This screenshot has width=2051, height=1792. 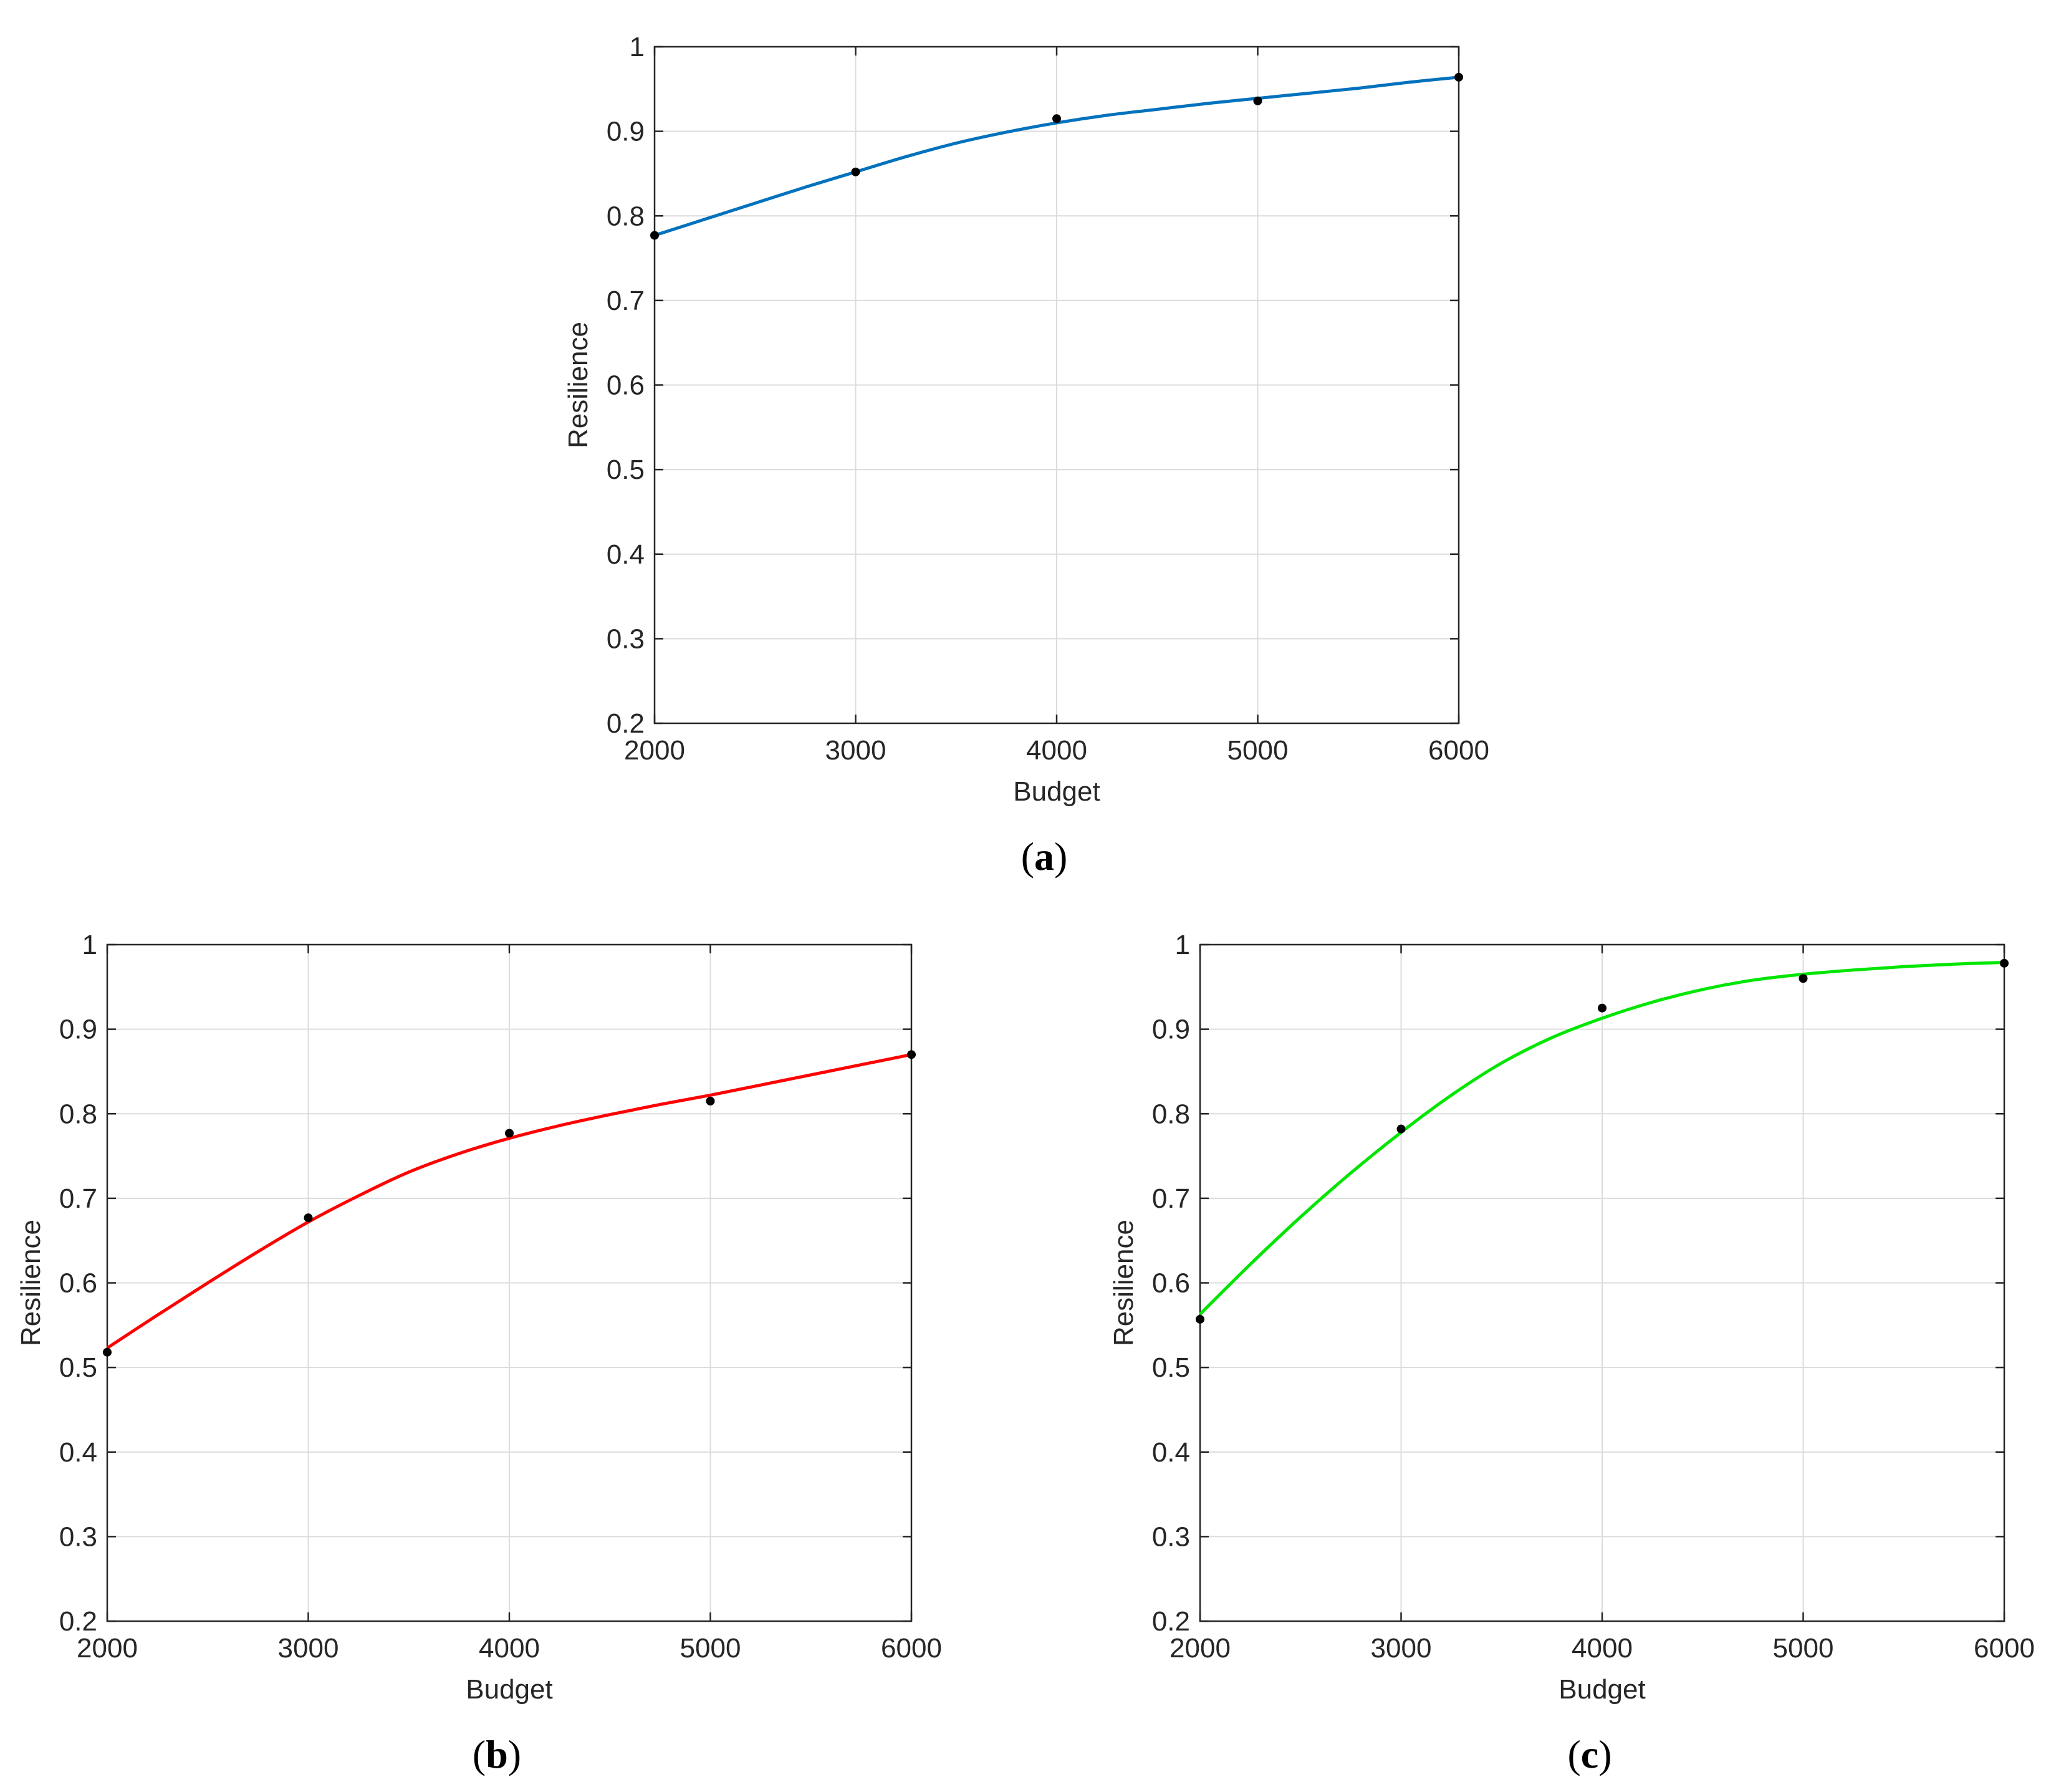 I want to click on y-tick-label-c: 0.8, so click(x=1171, y=1114).